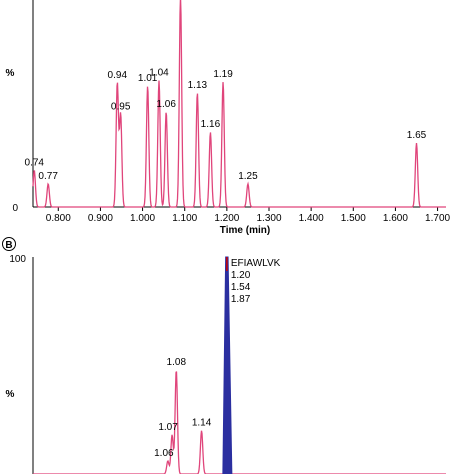 Image resolution: width=474 pixels, height=474 pixels. What do you see at coordinates (311, 218) in the screenshot?
I see `panel-a-x-tick-label: 1.400` at bounding box center [311, 218].